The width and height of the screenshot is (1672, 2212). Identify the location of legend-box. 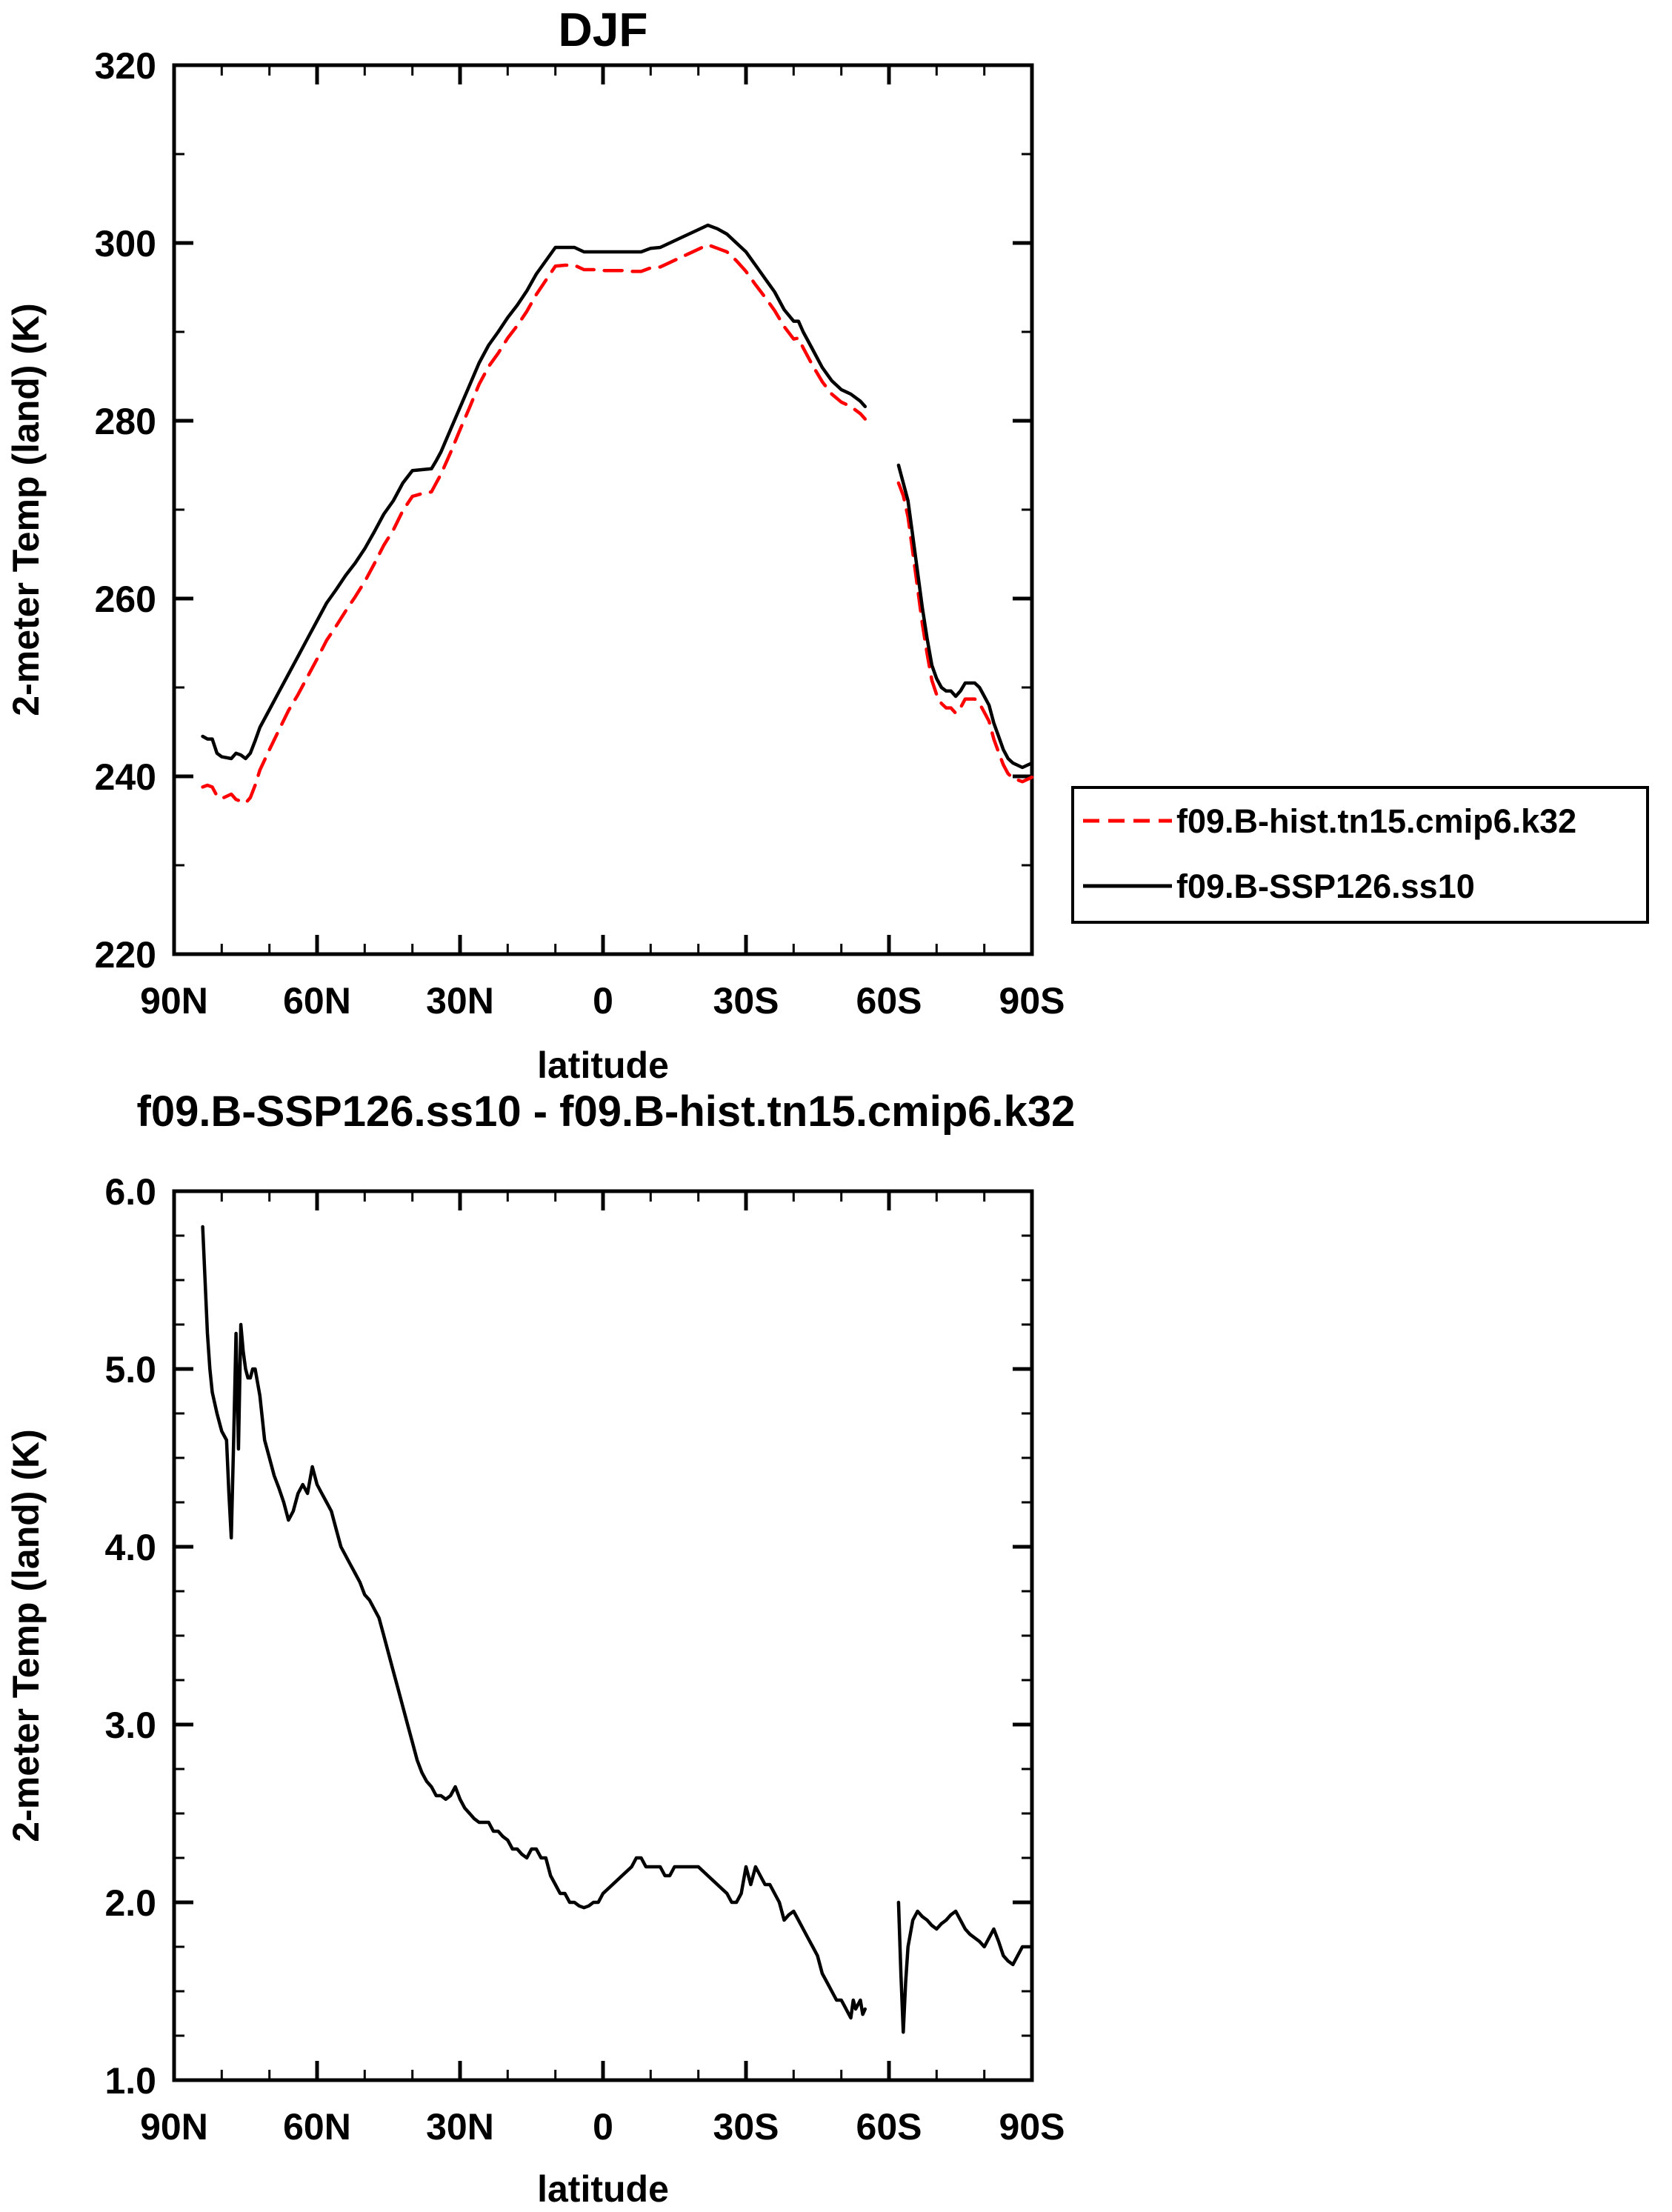
(1360, 855).